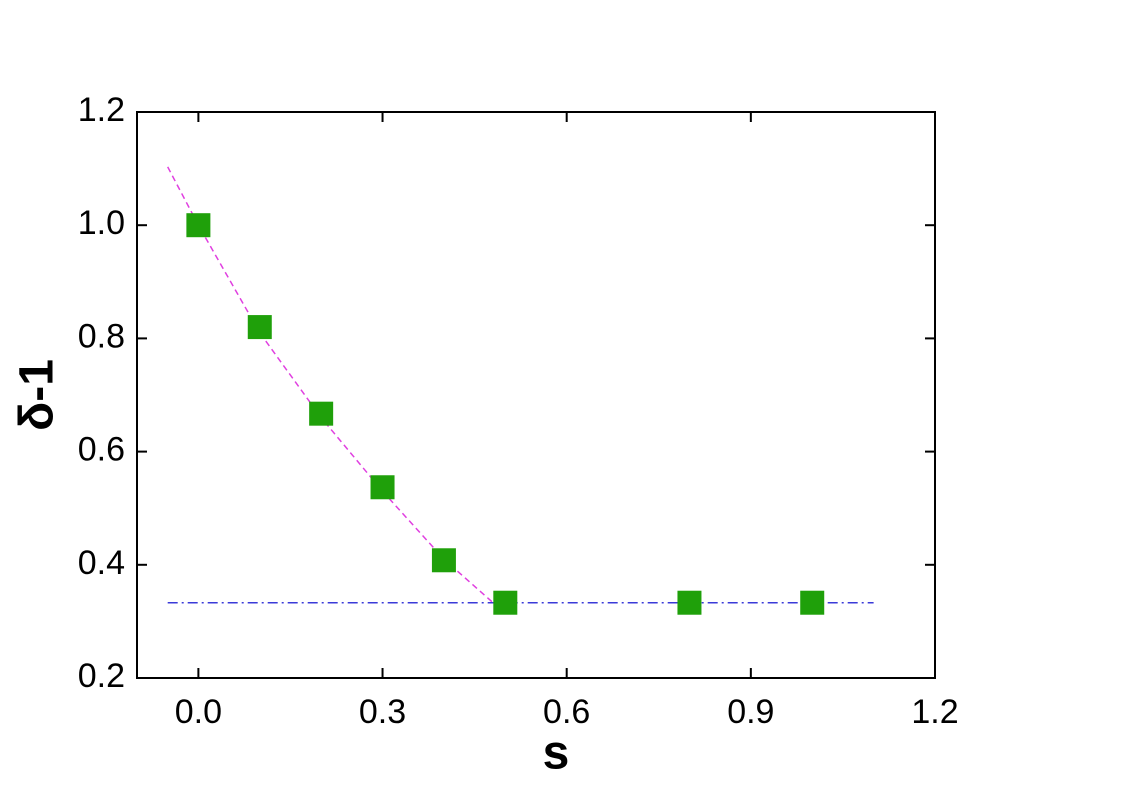  I want to click on x-tick-label: 0.0, so click(198, 712).